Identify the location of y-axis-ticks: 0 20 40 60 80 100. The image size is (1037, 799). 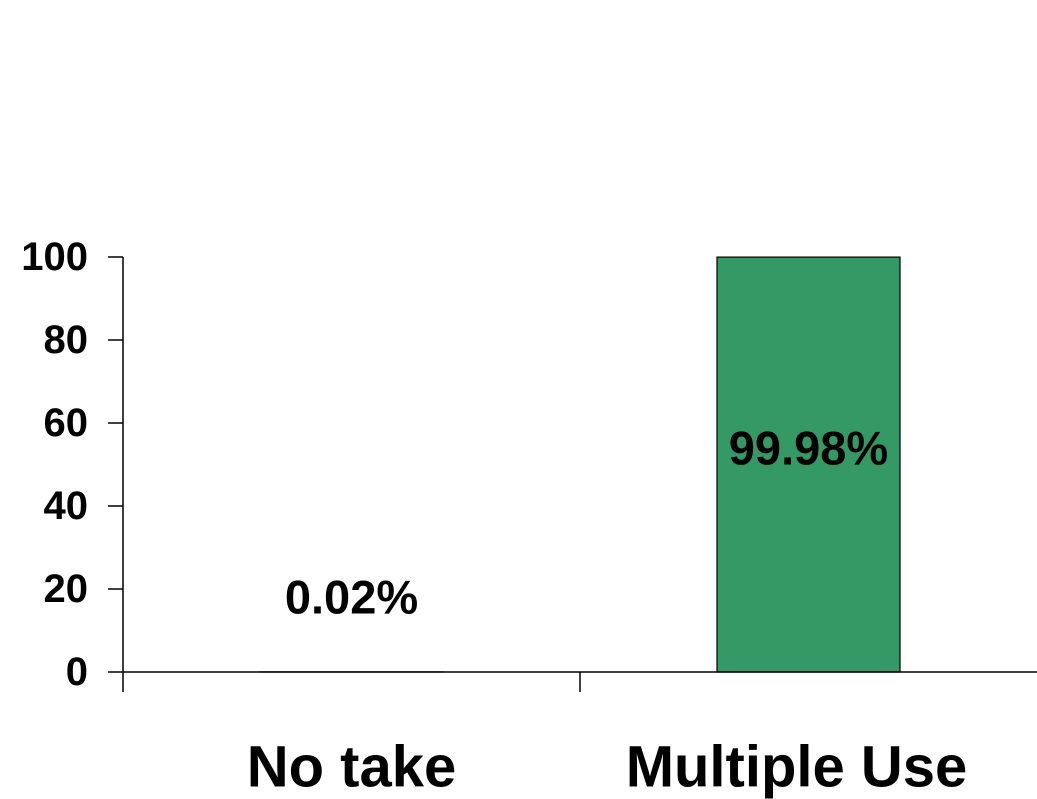
(72, 464).